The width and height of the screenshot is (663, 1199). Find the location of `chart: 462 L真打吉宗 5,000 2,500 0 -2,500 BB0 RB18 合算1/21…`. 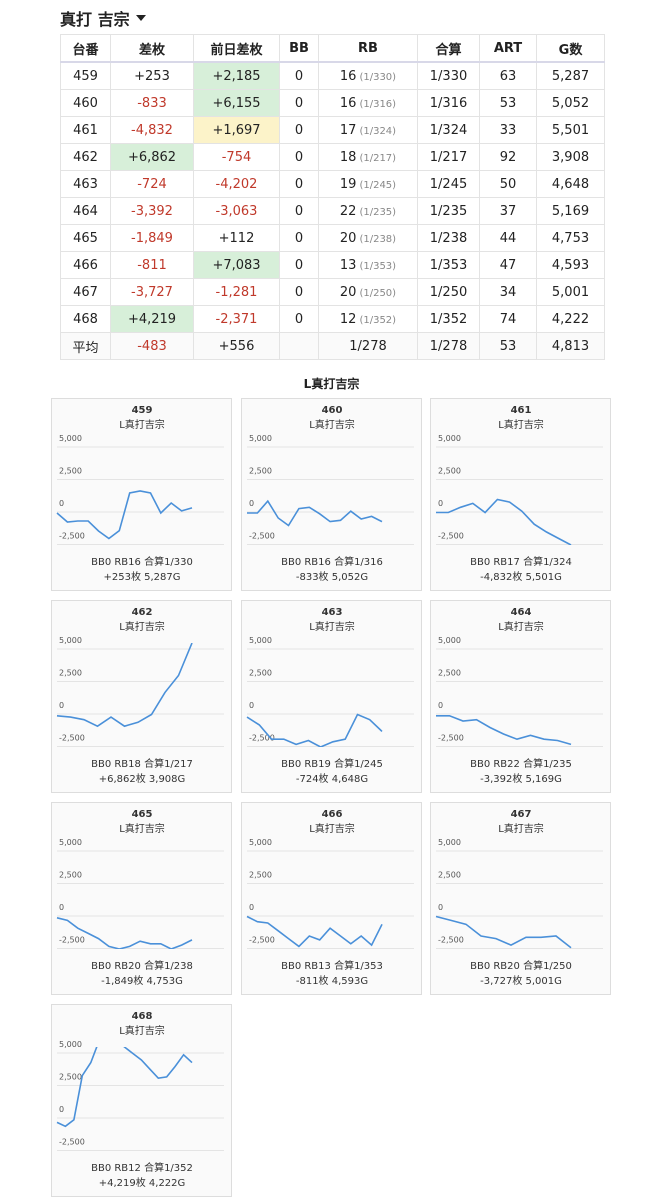

chart: 462 L真打吉宗 5,000 2,500 0 -2,500 BB0 RB18 合算1/21… is located at coordinates (140, 696).